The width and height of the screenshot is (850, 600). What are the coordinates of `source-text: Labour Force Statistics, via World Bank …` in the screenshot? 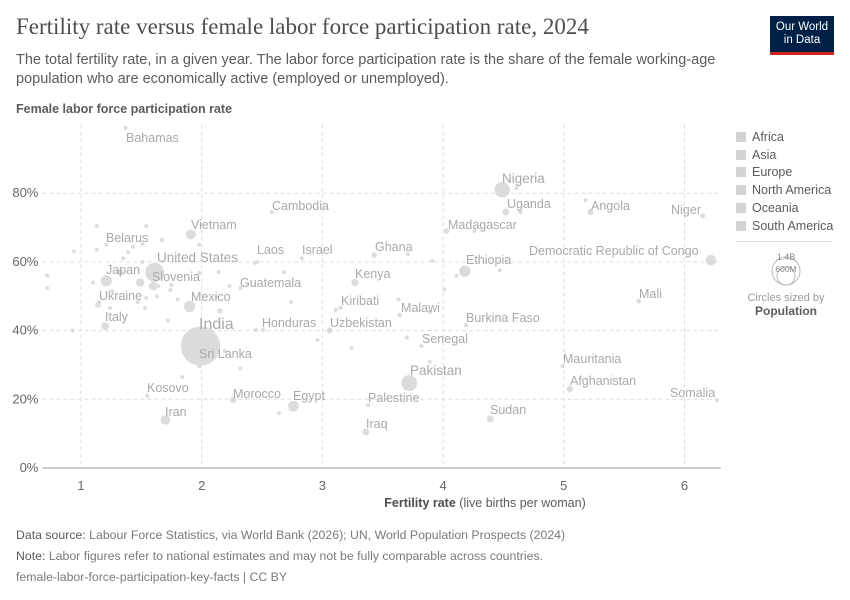 It's located at (327, 535).